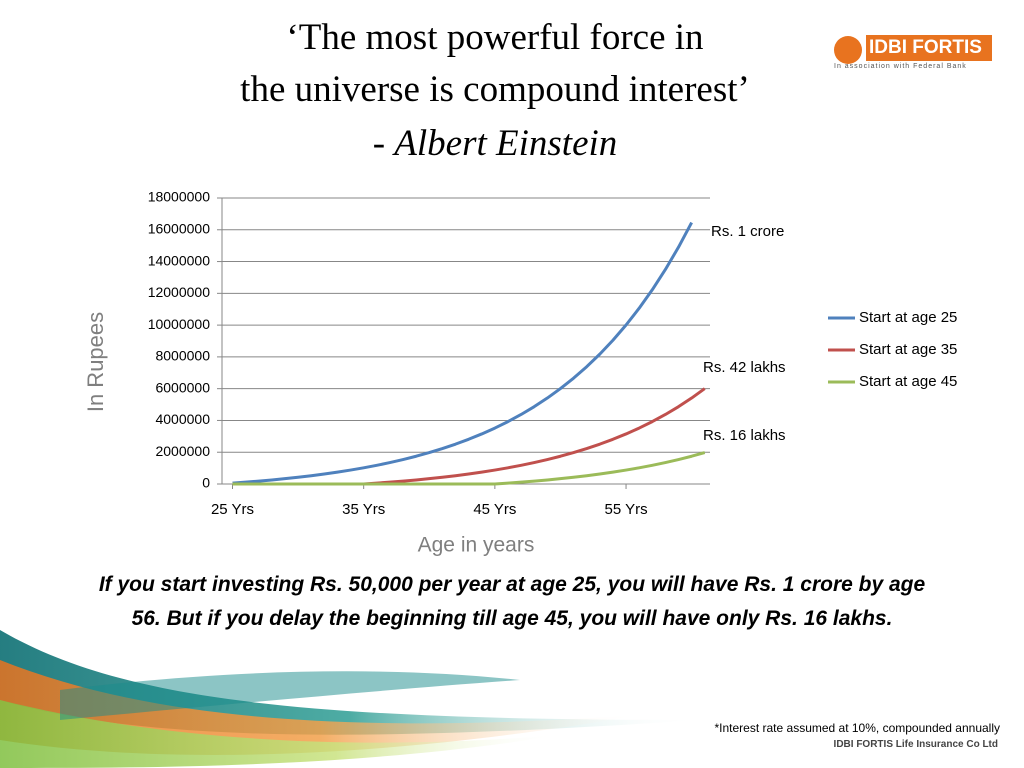 The image size is (1024, 768). What do you see at coordinates (179, 324) in the screenshot?
I see `y-tick-label: 10000000` at bounding box center [179, 324].